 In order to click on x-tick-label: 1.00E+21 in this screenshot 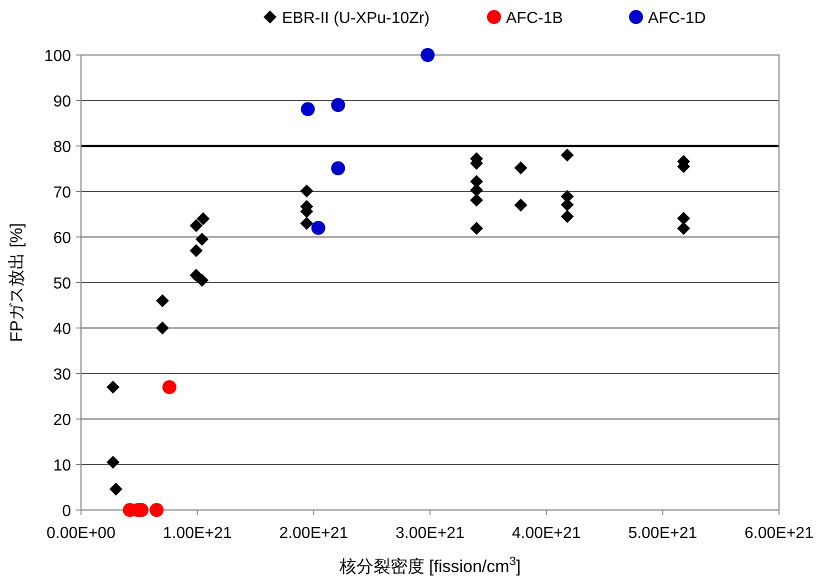, I will do `click(197, 533)`.